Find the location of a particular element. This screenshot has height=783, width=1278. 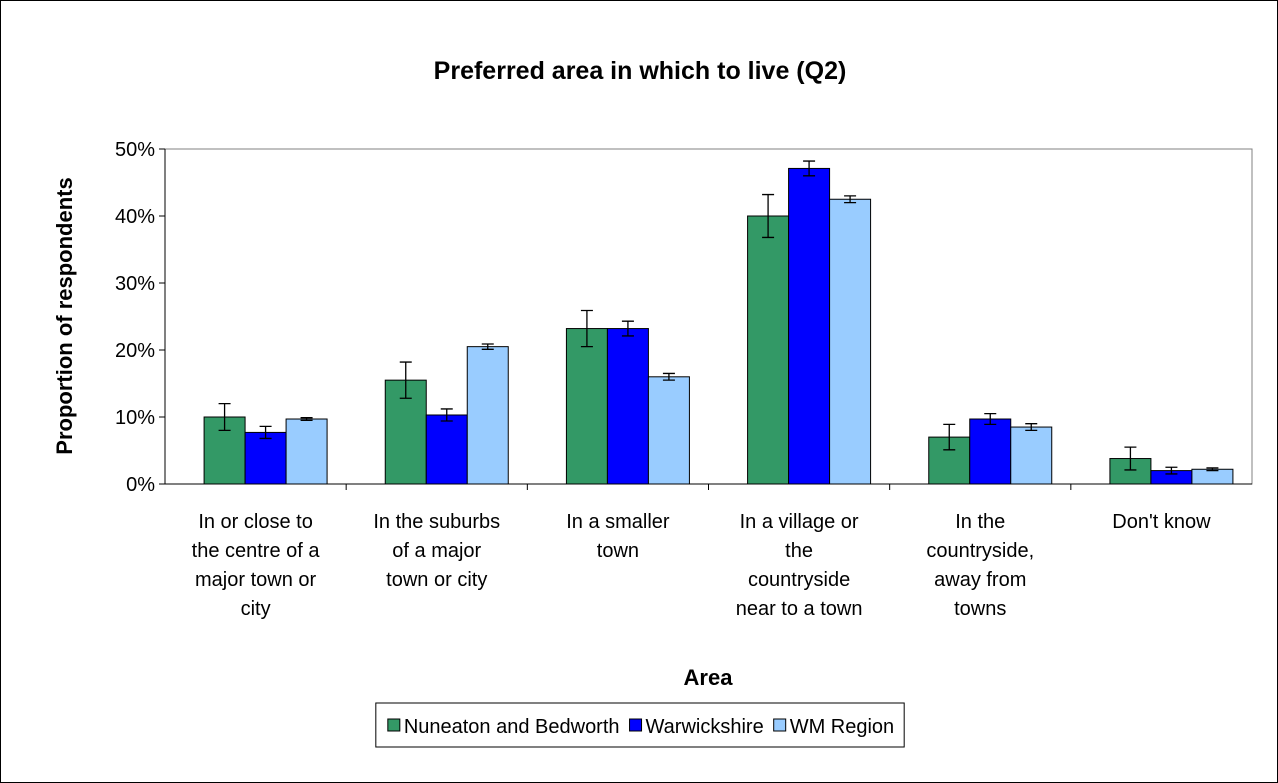

x-tick-label: In a smaller town is located at coordinates (618, 536).